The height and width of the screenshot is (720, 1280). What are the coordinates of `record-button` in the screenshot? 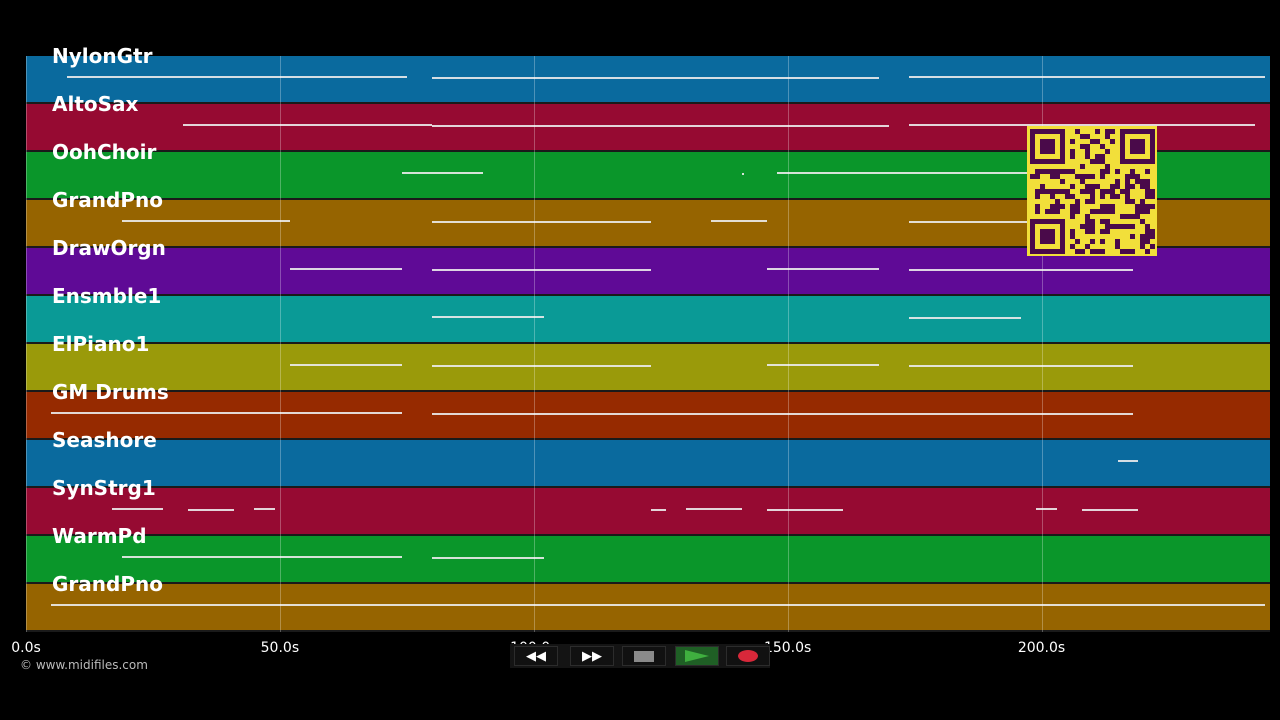 It's located at (748, 656).